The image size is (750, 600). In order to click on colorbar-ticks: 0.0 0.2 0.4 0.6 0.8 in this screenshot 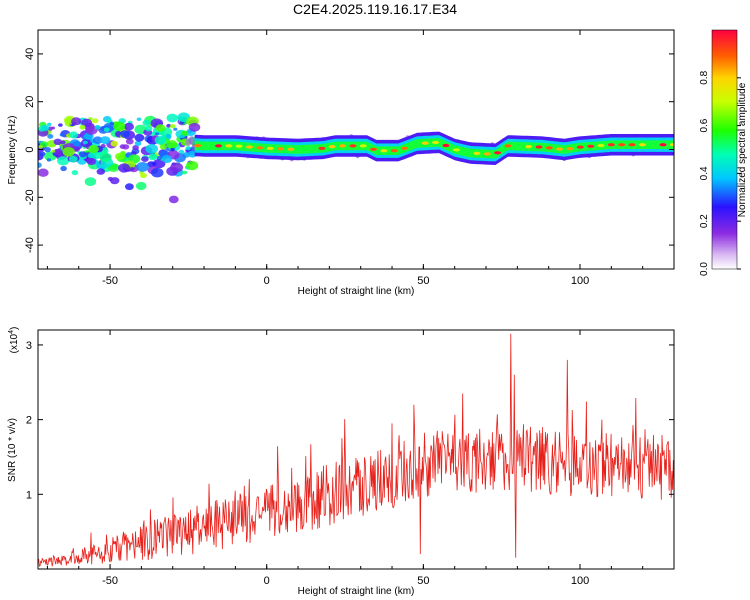, I will do `click(720, 173)`.